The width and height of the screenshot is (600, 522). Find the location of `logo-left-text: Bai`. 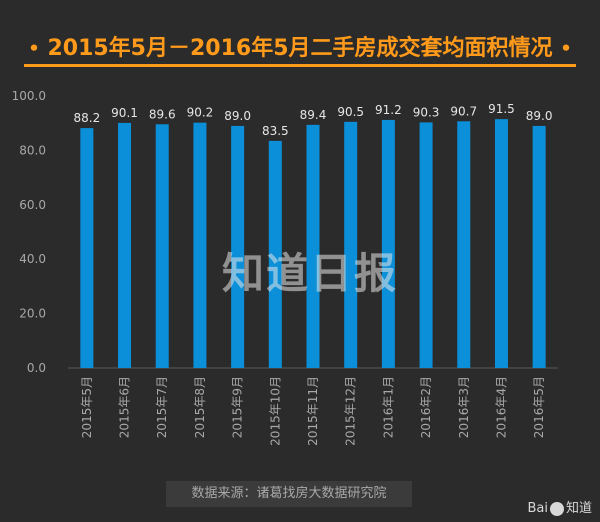

logo-left-text: Bai is located at coordinates (537, 508).